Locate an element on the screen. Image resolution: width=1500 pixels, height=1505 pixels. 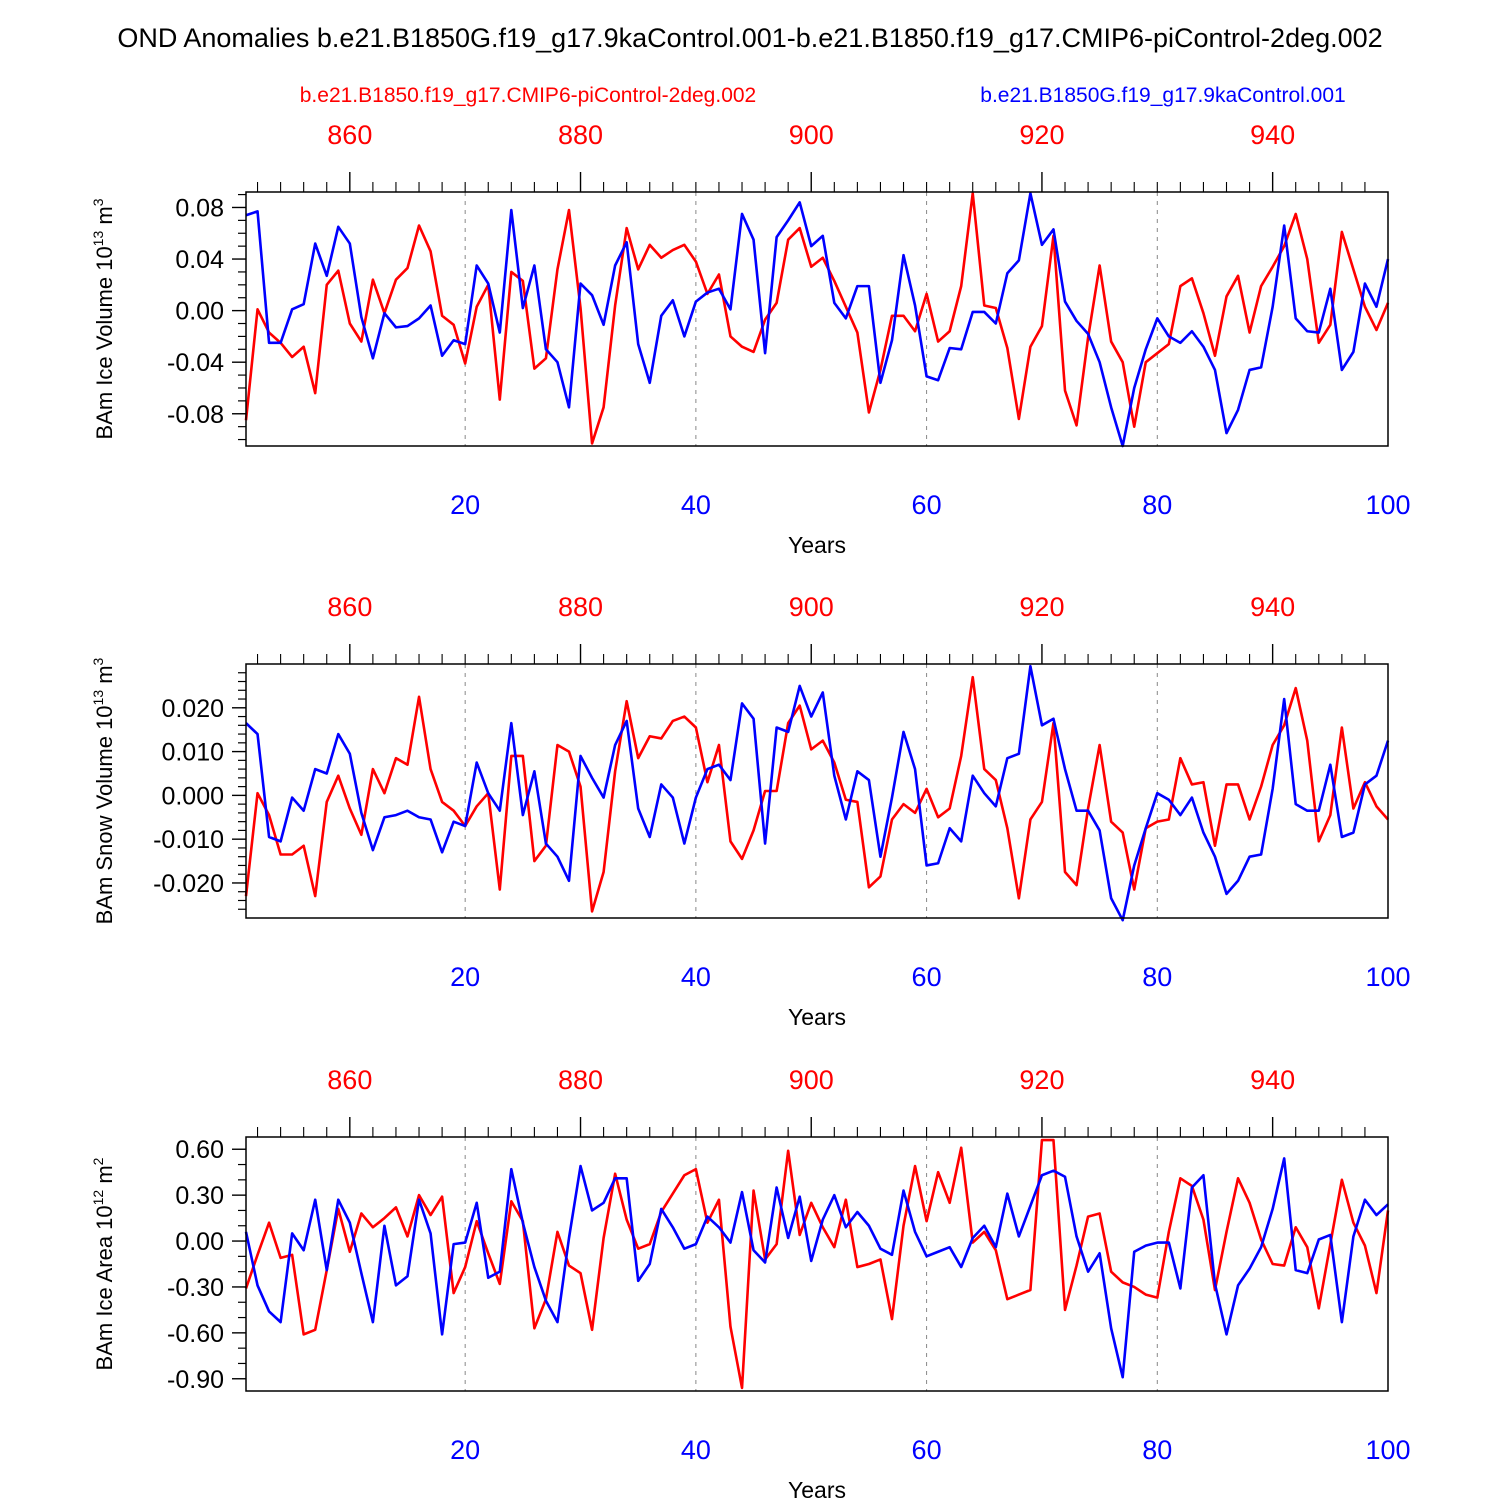
y-tick-label: 0.04 is located at coordinates (199, 260).